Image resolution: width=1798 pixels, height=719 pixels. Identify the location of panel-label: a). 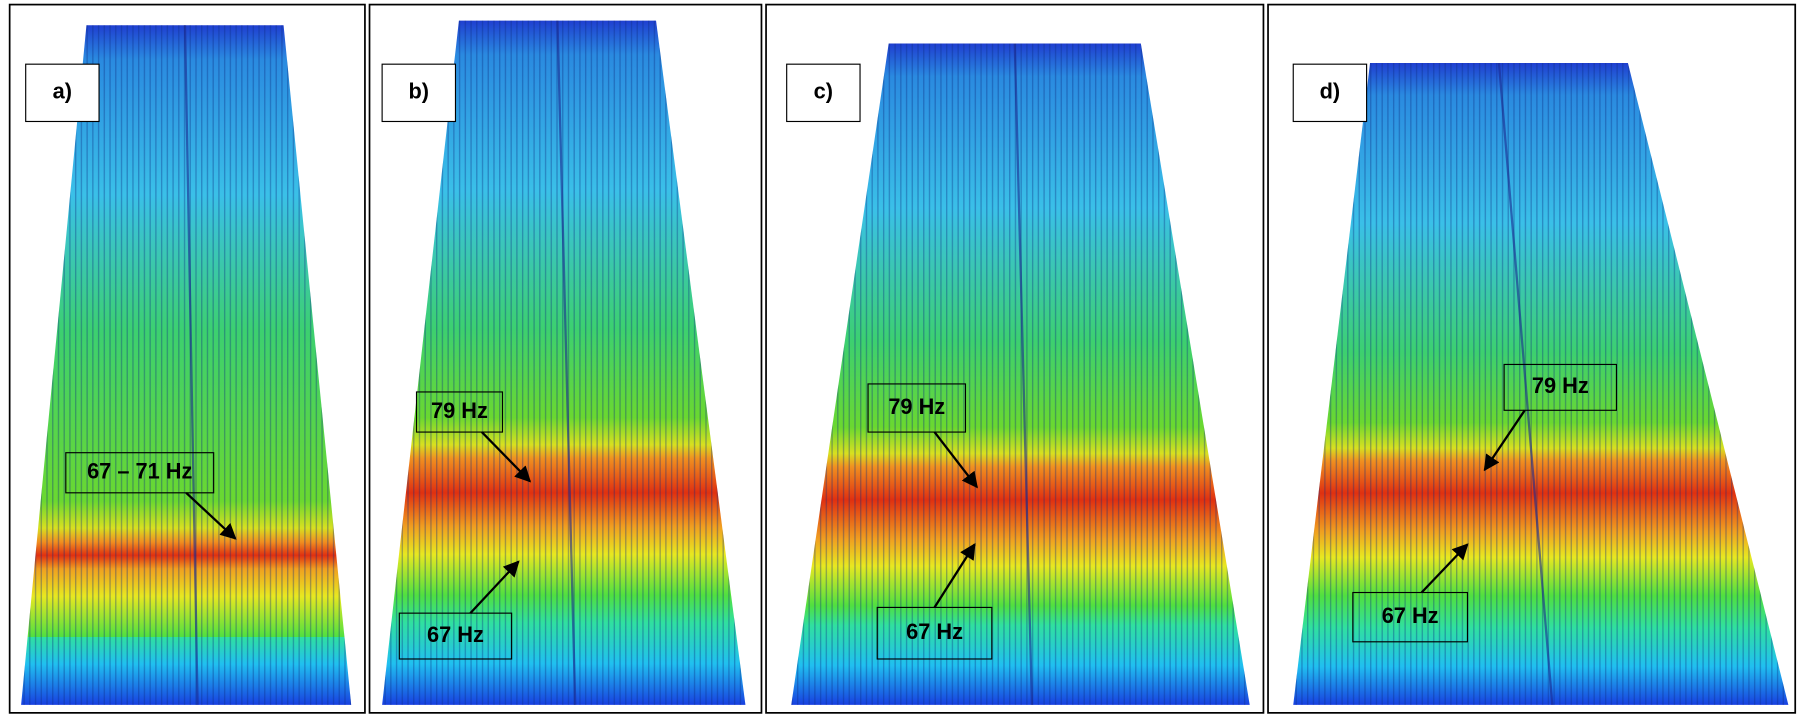
(62, 91).